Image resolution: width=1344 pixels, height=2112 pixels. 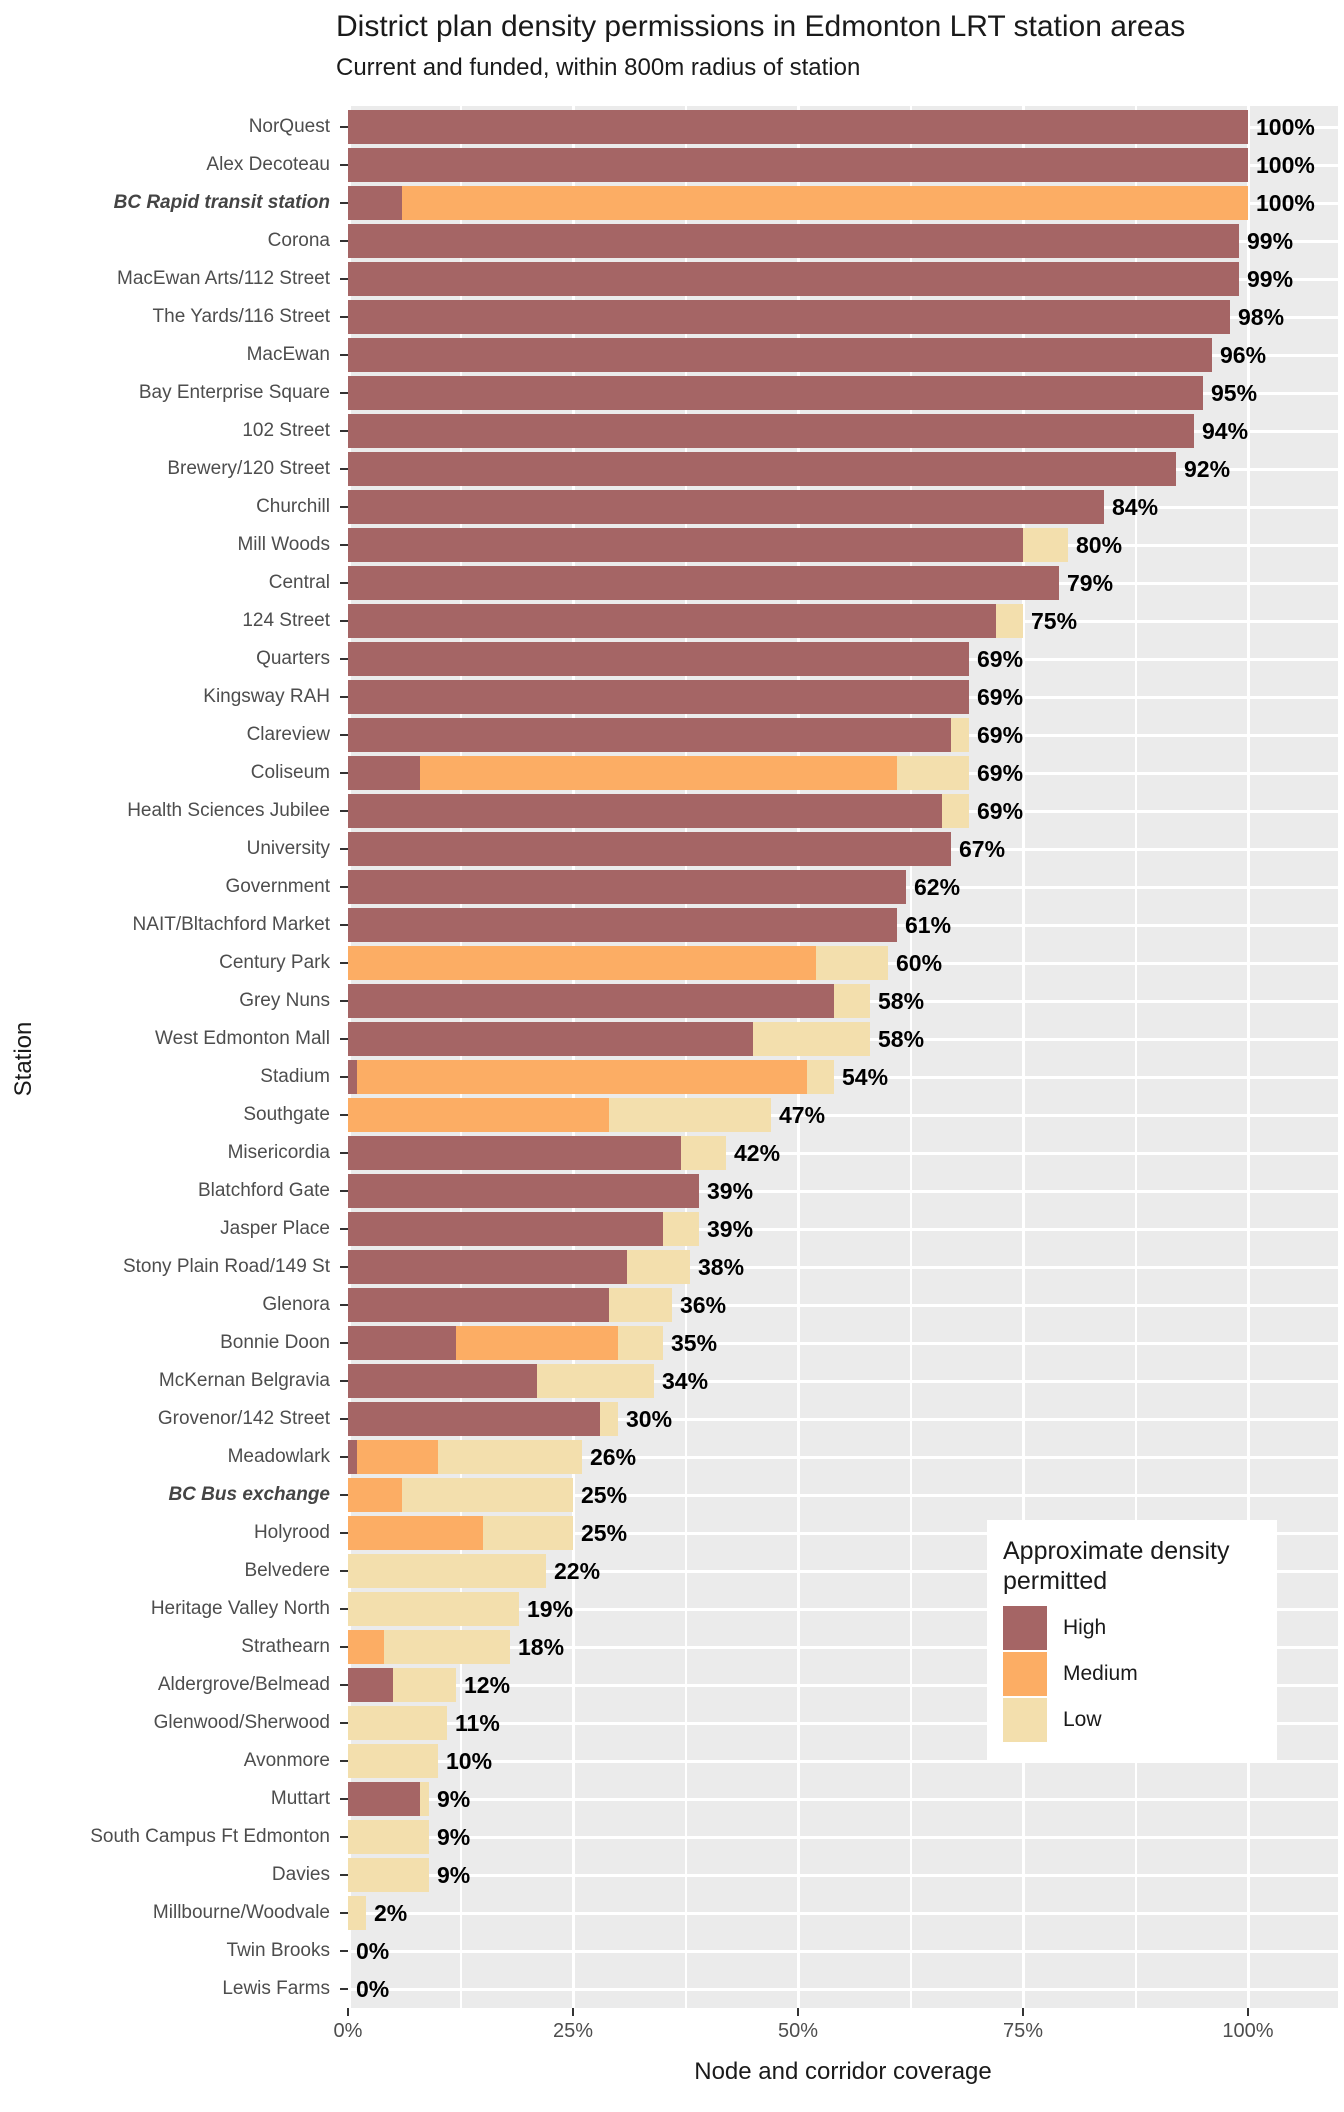 What do you see at coordinates (234, 392) in the screenshot?
I see `station-label: Bay Enterprise Square` at bounding box center [234, 392].